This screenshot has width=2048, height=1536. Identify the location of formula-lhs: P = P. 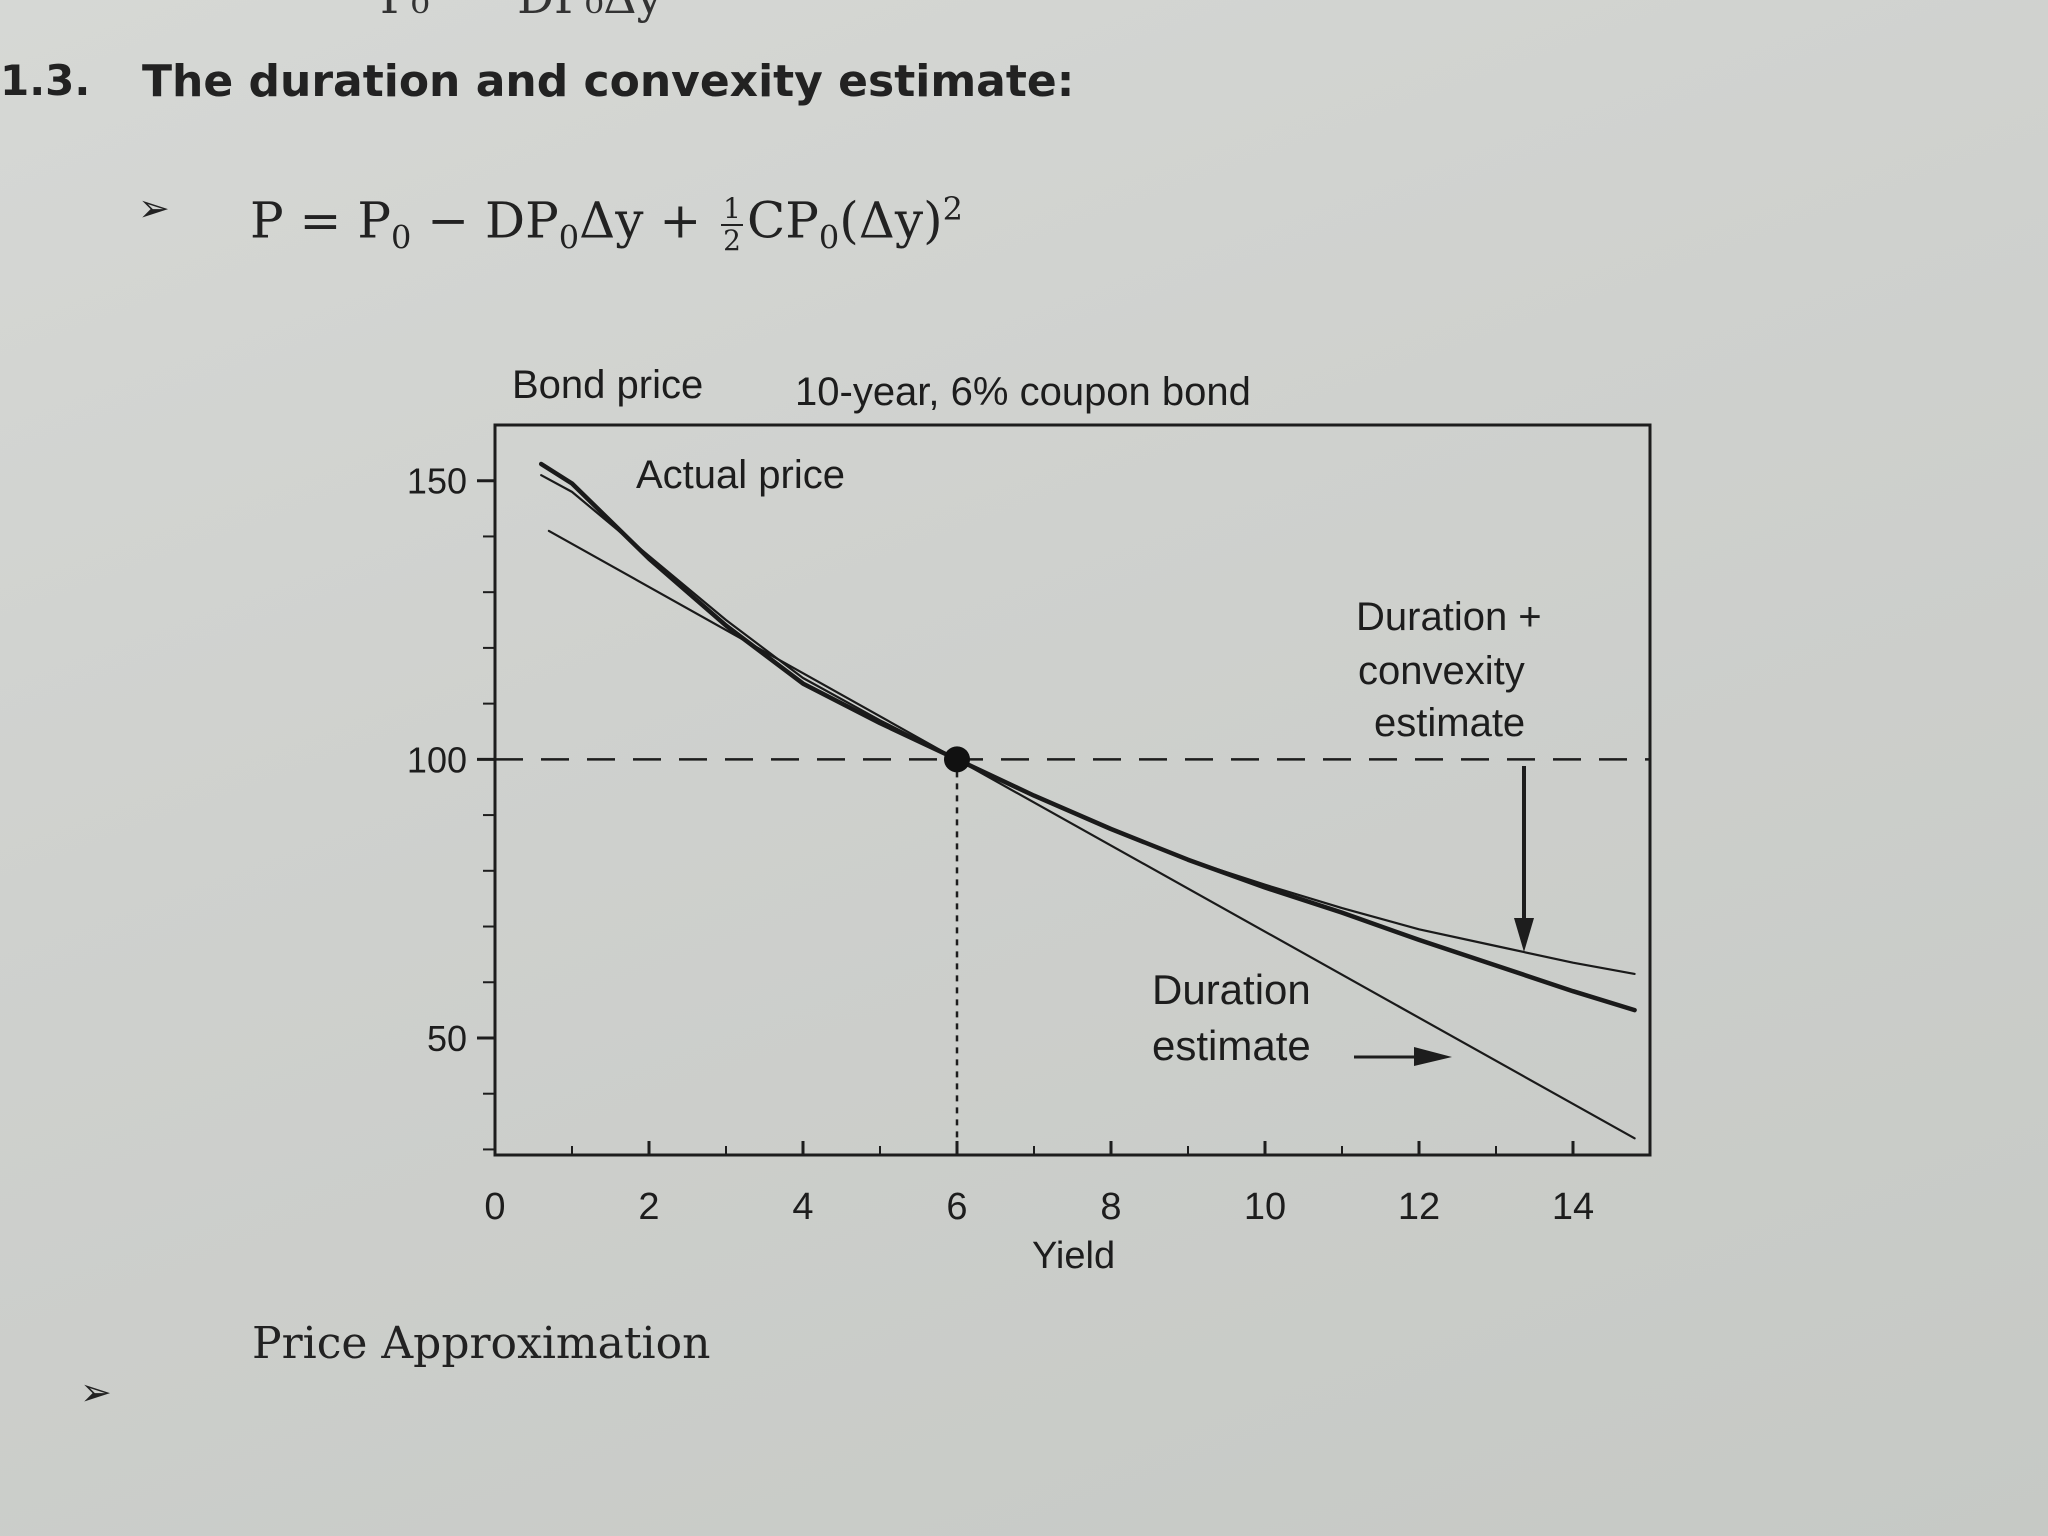
(320, 220).